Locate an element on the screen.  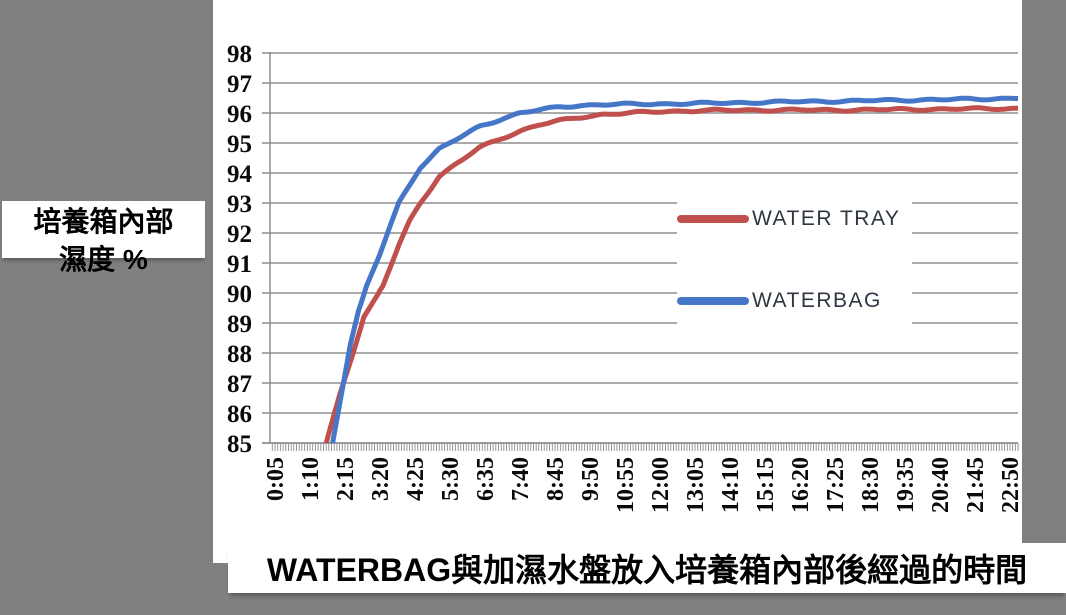
y-tick-label: 92 is located at coordinates (239, 234).